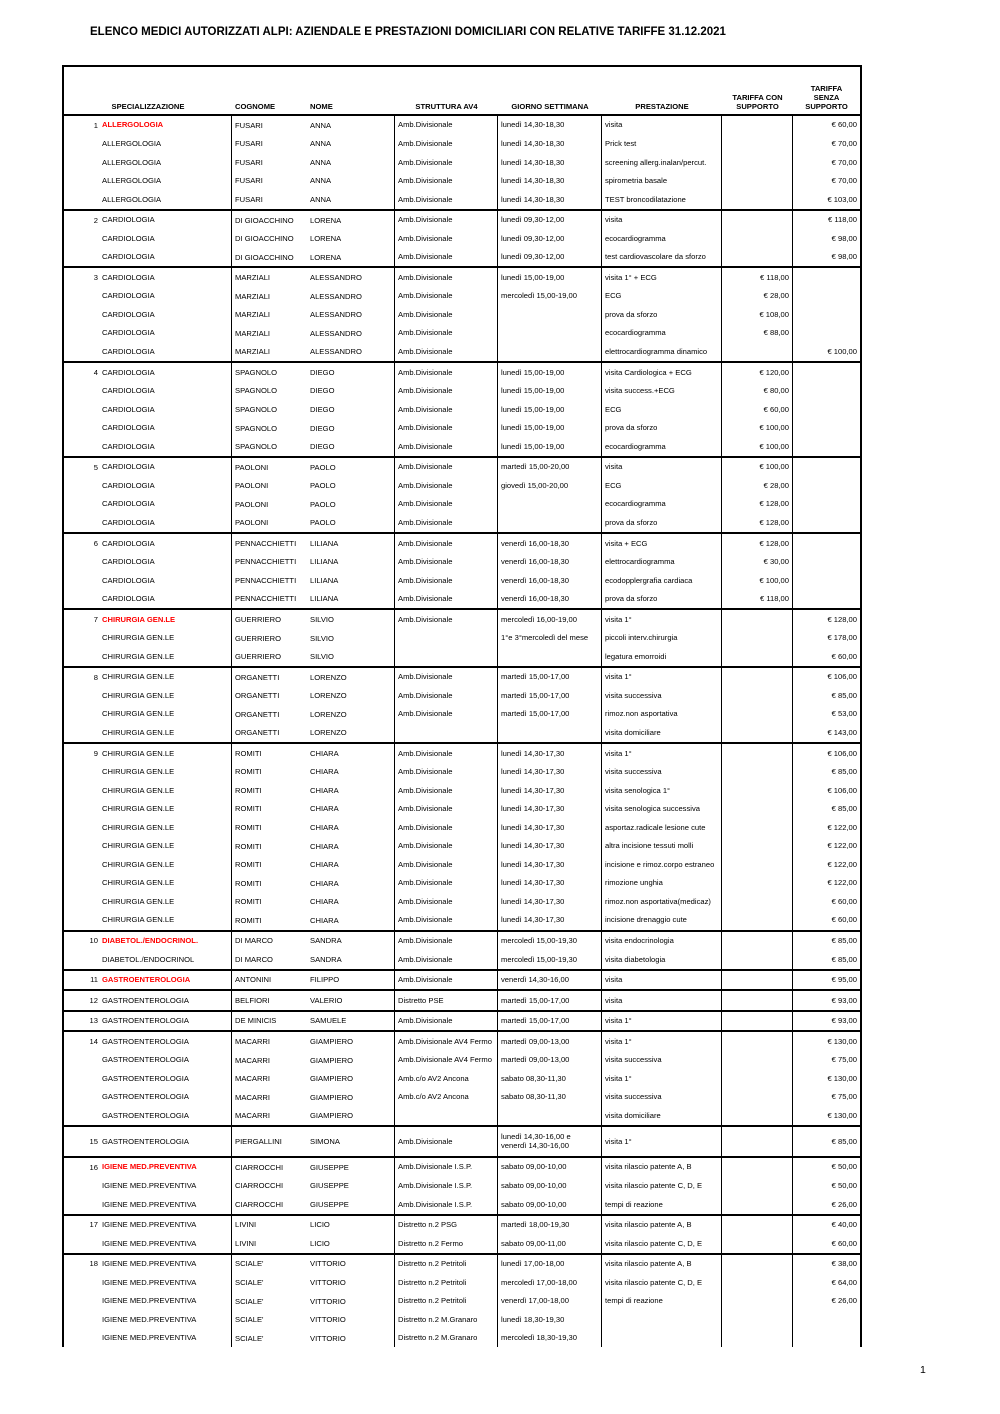 The image size is (1000, 1414). I want to click on cell-tariffa-senza-supporto-text: € 60,00, so click(844, 901).